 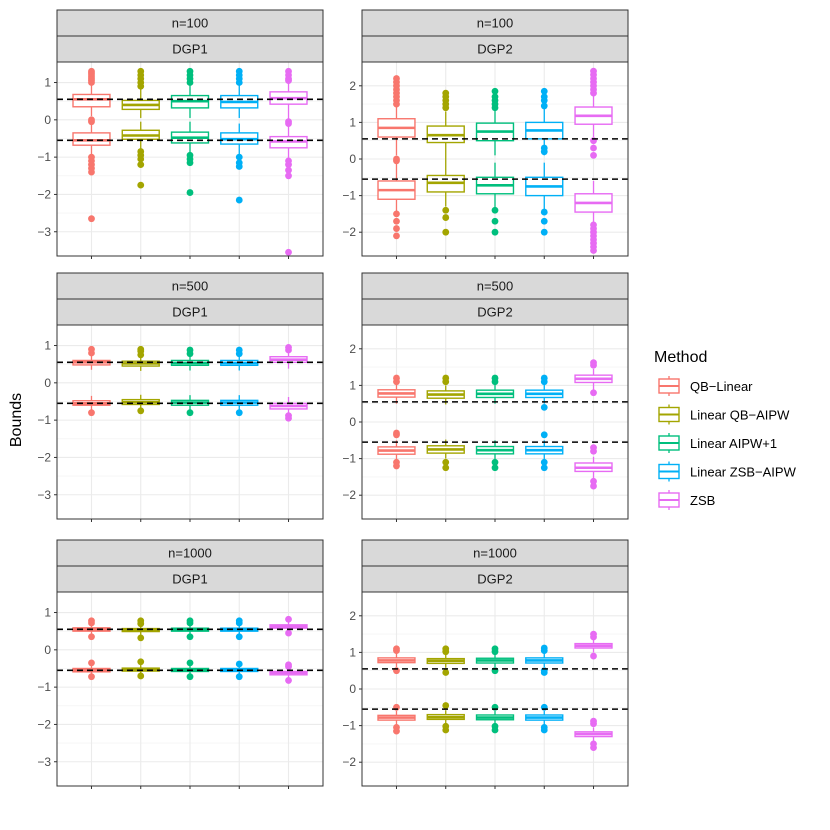 I want to click on y-axis-label: Bounds, so click(x=16, y=420).